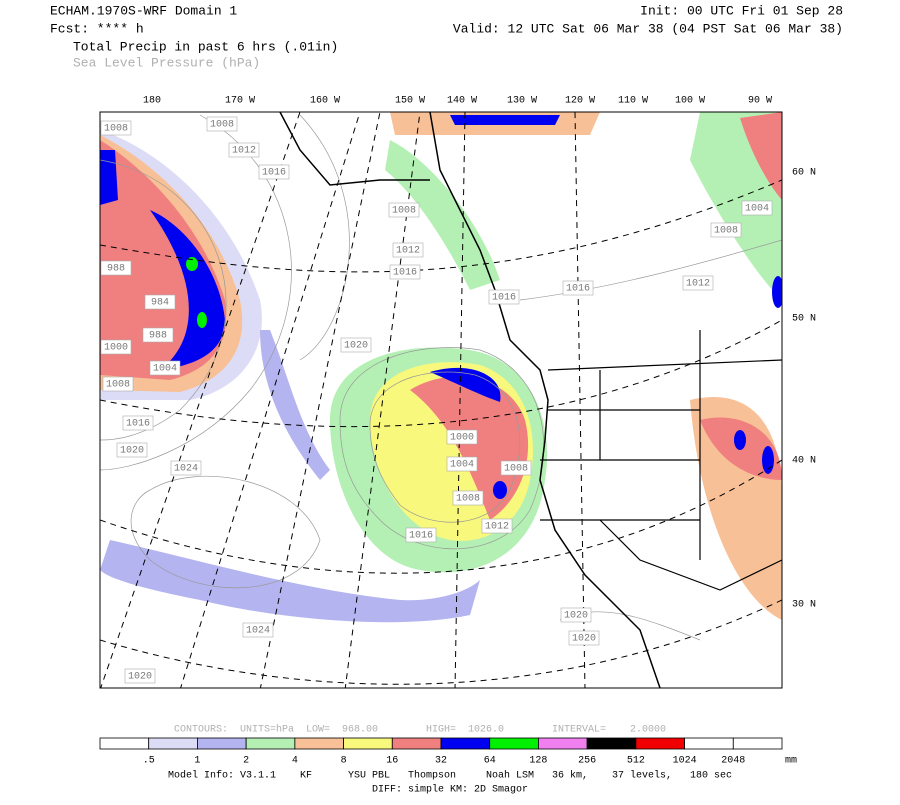 The height and width of the screenshot is (805, 900). I want to click on colorbar-label: 8, so click(344, 761).